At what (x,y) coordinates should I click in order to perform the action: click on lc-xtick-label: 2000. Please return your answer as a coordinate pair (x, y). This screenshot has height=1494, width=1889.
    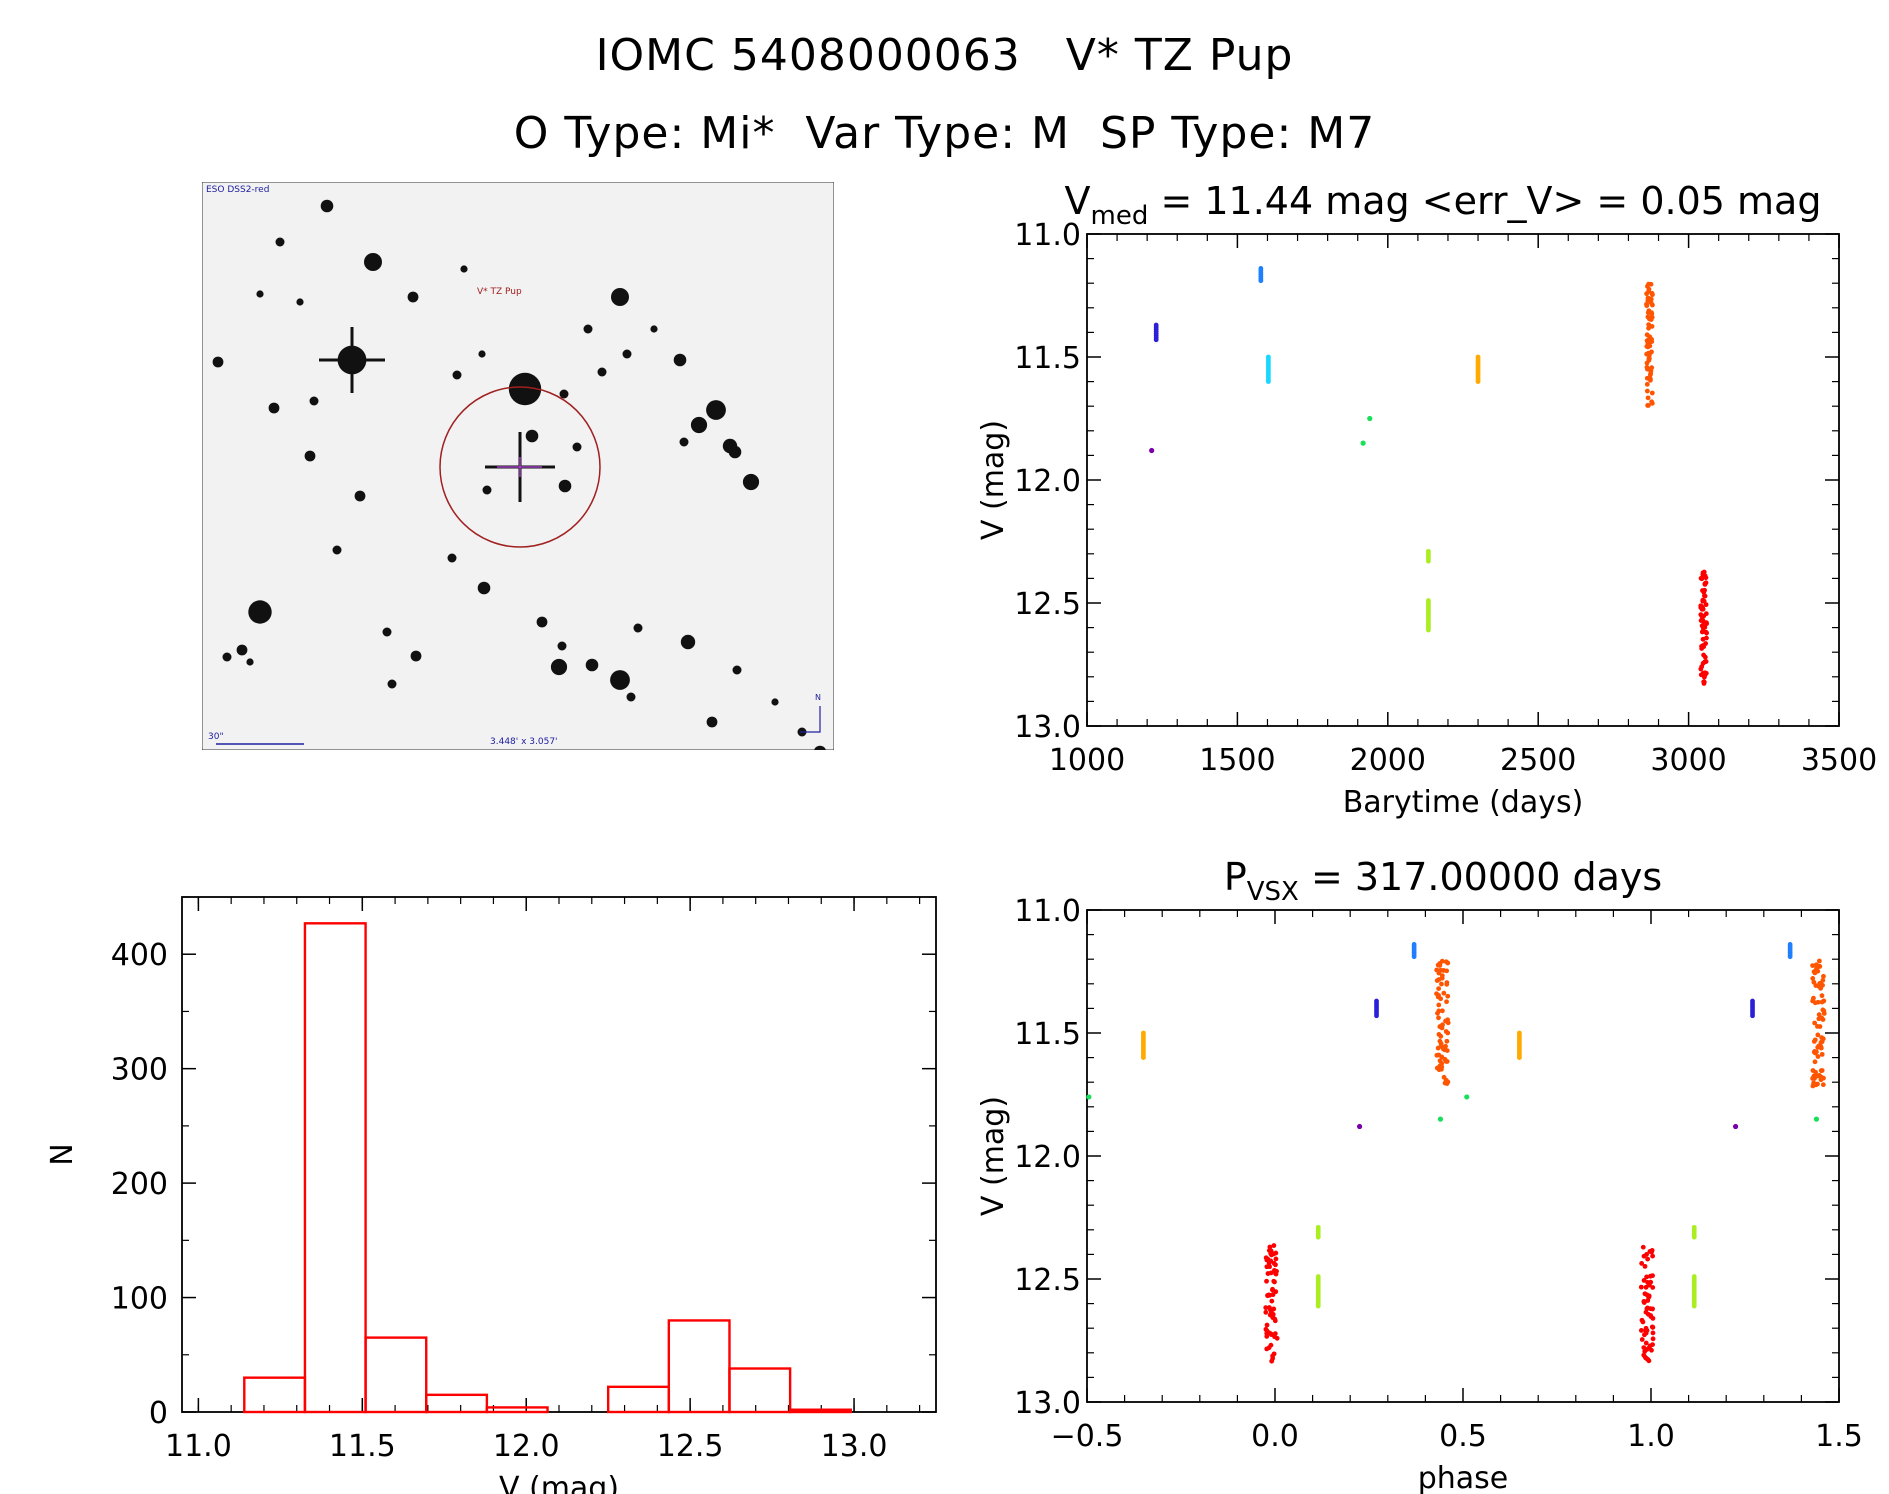
    Looking at the image, I should click on (1388, 760).